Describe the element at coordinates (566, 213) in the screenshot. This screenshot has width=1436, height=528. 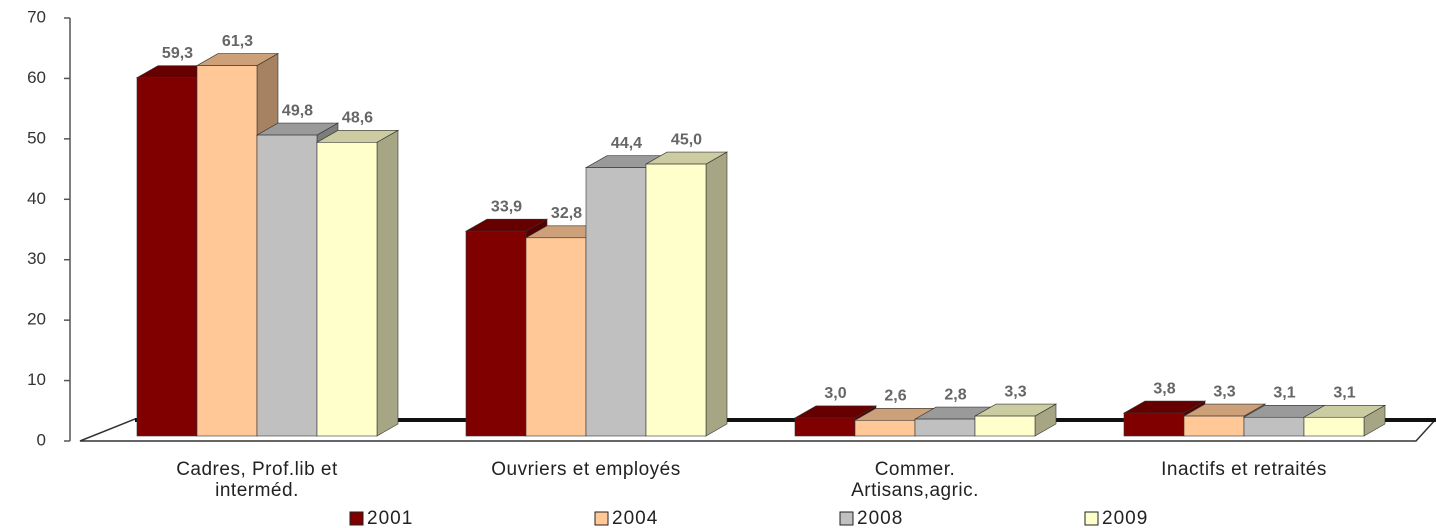
I see `value-label: 32,8` at that location.